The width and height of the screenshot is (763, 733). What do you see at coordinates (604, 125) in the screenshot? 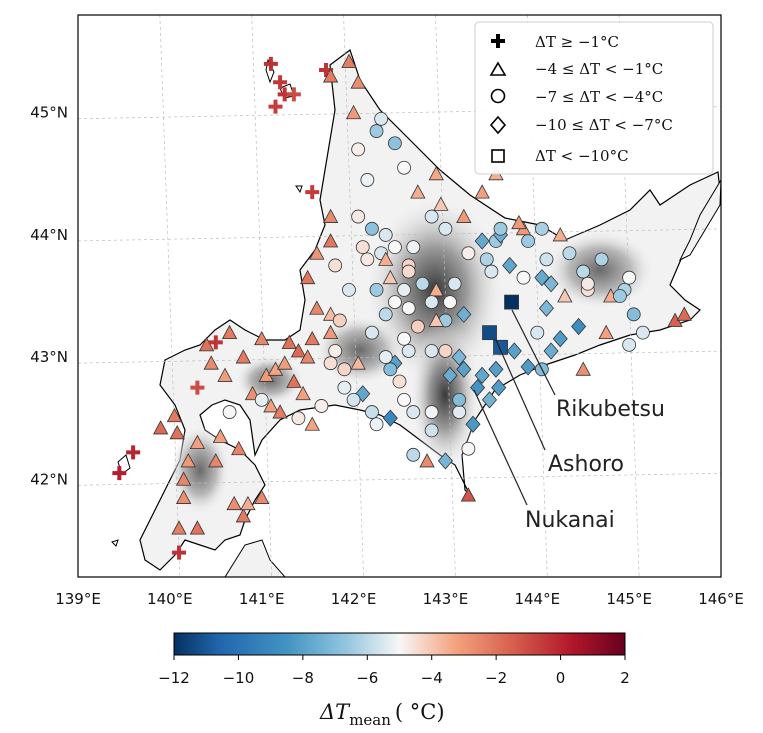
I see `legend-label-diamond: −10 ≤ ΔT < −7°C` at bounding box center [604, 125].